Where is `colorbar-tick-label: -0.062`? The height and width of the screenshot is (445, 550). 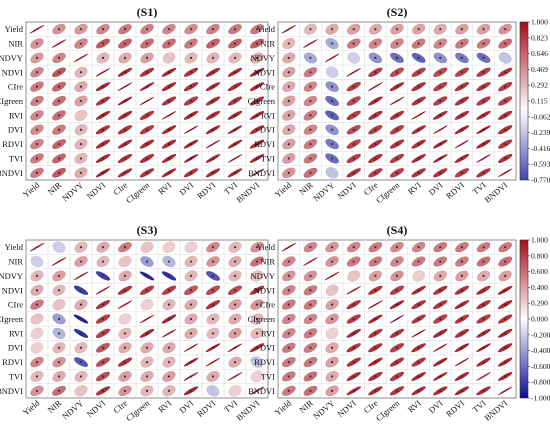 colorbar-tick-label: -0.062 is located at coordinates (540, 116).